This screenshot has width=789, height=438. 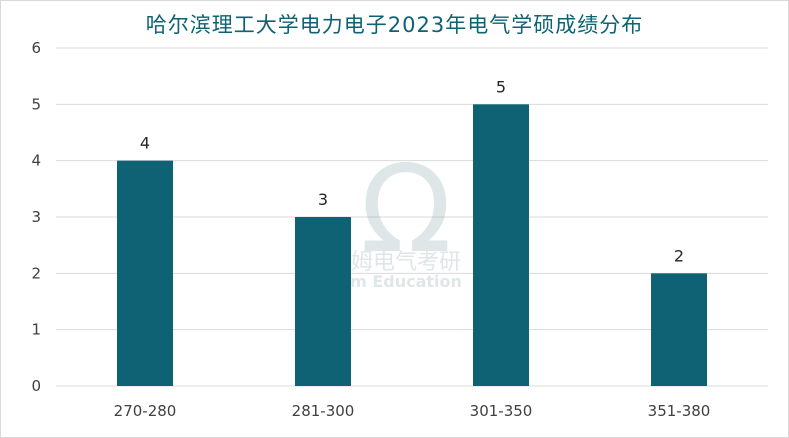 I want to click on y-tick-label: 0, so click(x=36, y=386).